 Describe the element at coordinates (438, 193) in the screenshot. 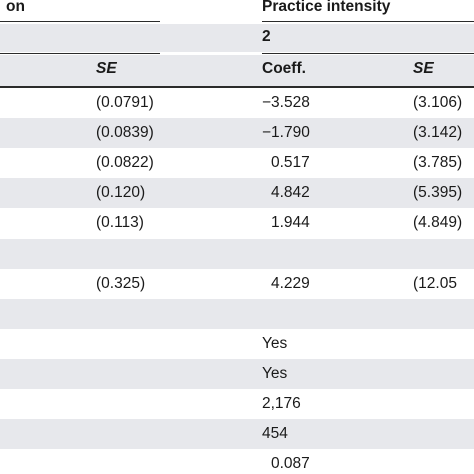

I see `se-right-cell: (5.395)` at that location.